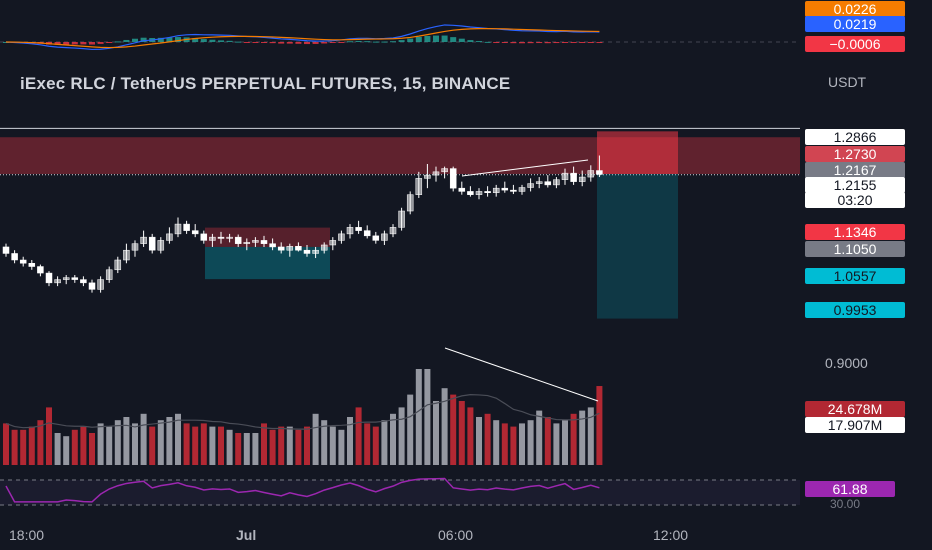 Image resolution: width=932 pixels, height=550 pixels. I want to click on volume-pane, so click(302, 406).